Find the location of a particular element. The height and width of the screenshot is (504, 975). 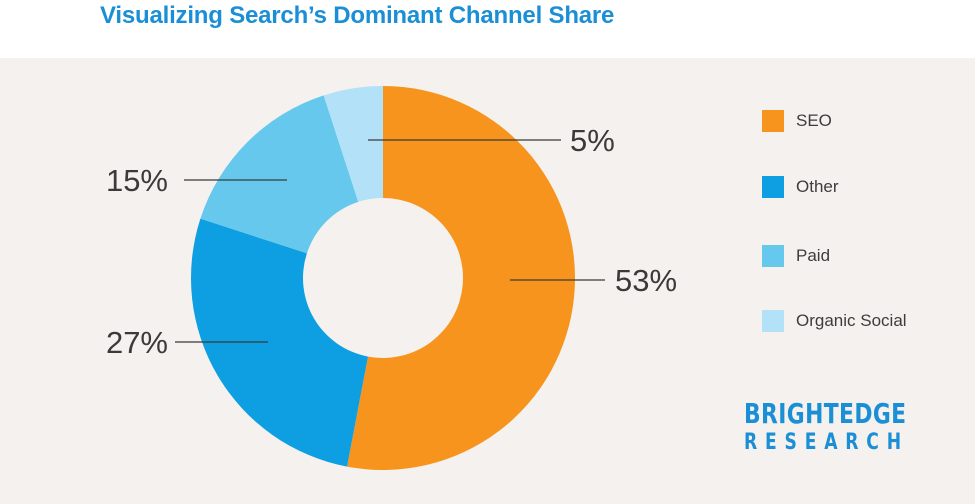

legend-swatch-other is located at coordinates (773, 187).